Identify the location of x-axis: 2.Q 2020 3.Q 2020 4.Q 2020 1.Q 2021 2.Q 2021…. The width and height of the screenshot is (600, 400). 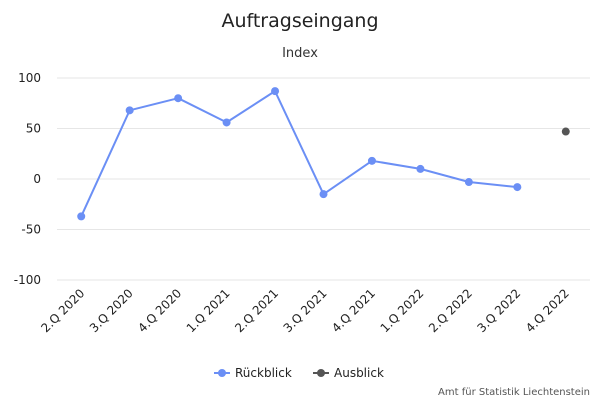
(305, 310).